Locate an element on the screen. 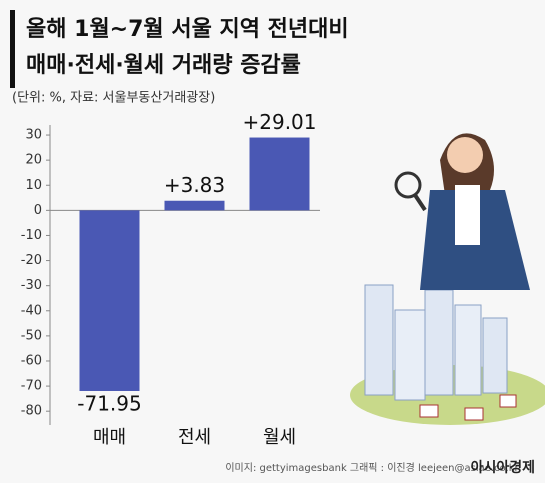 Image resolution: width=545 pixels, height=483 pixels. x-tick-label: 전세 is located at coordinates (194, 437).